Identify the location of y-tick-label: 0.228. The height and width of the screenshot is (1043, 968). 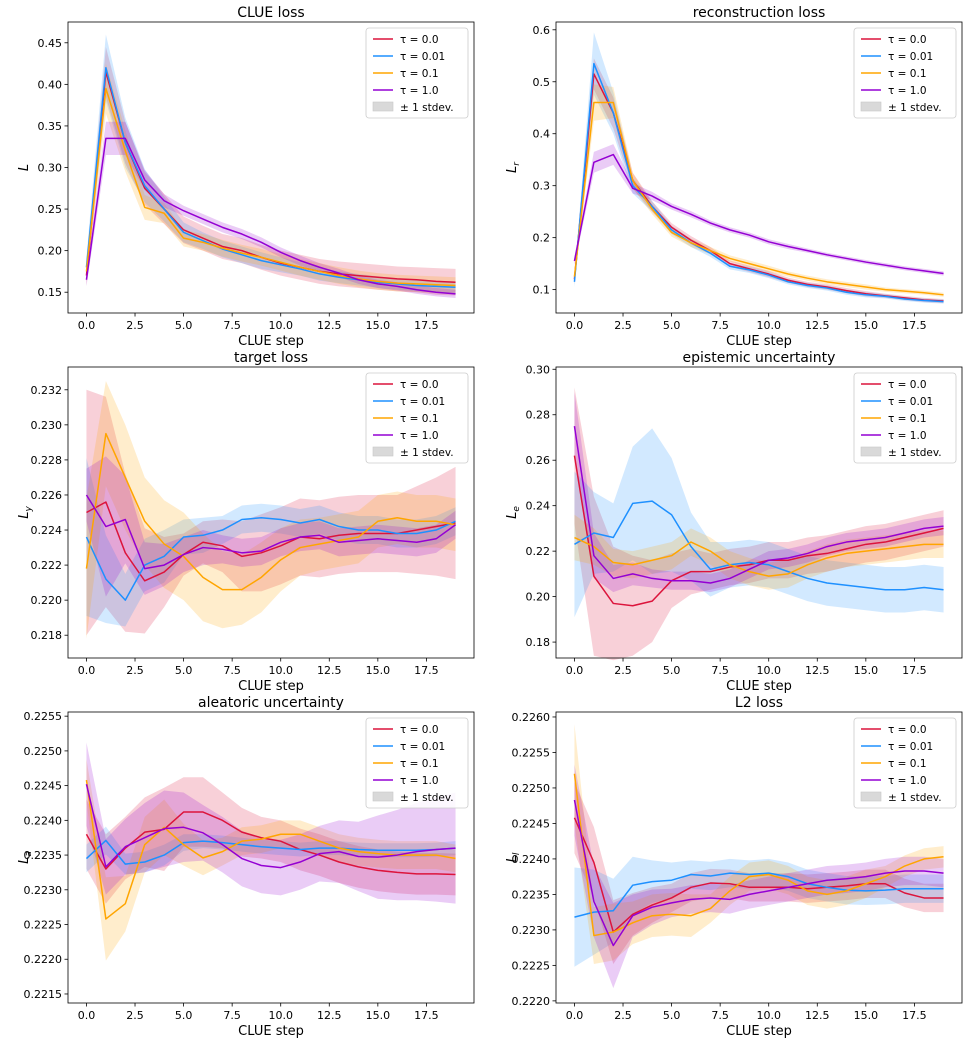
(47, 460).